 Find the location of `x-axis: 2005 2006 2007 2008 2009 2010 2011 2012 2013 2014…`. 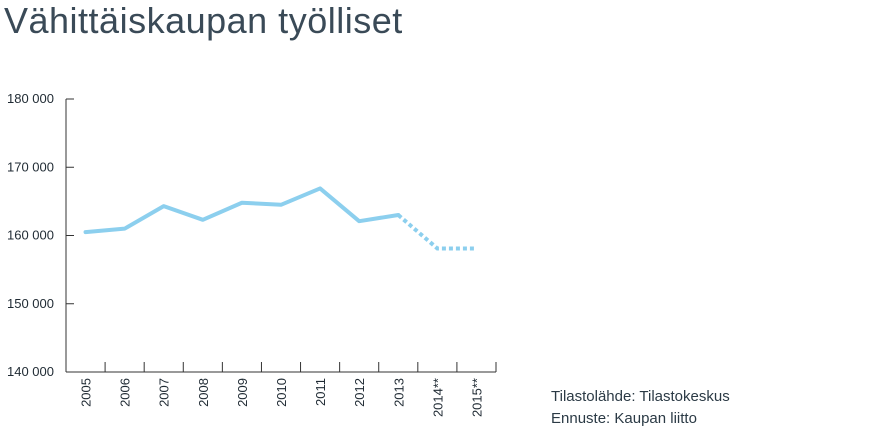

x-axis: 2005 2006 2007 2008 2009 2010 2011 2012 2013 2014… is located at coordinates (281, 389).